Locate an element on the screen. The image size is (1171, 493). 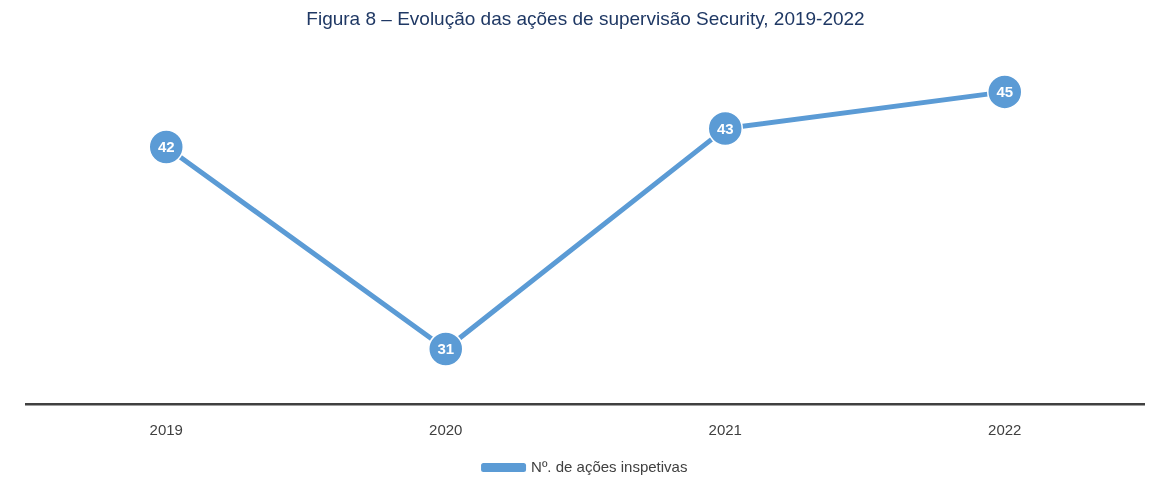
x-tick-label: 2022 is located at coordinates (1005, 430).